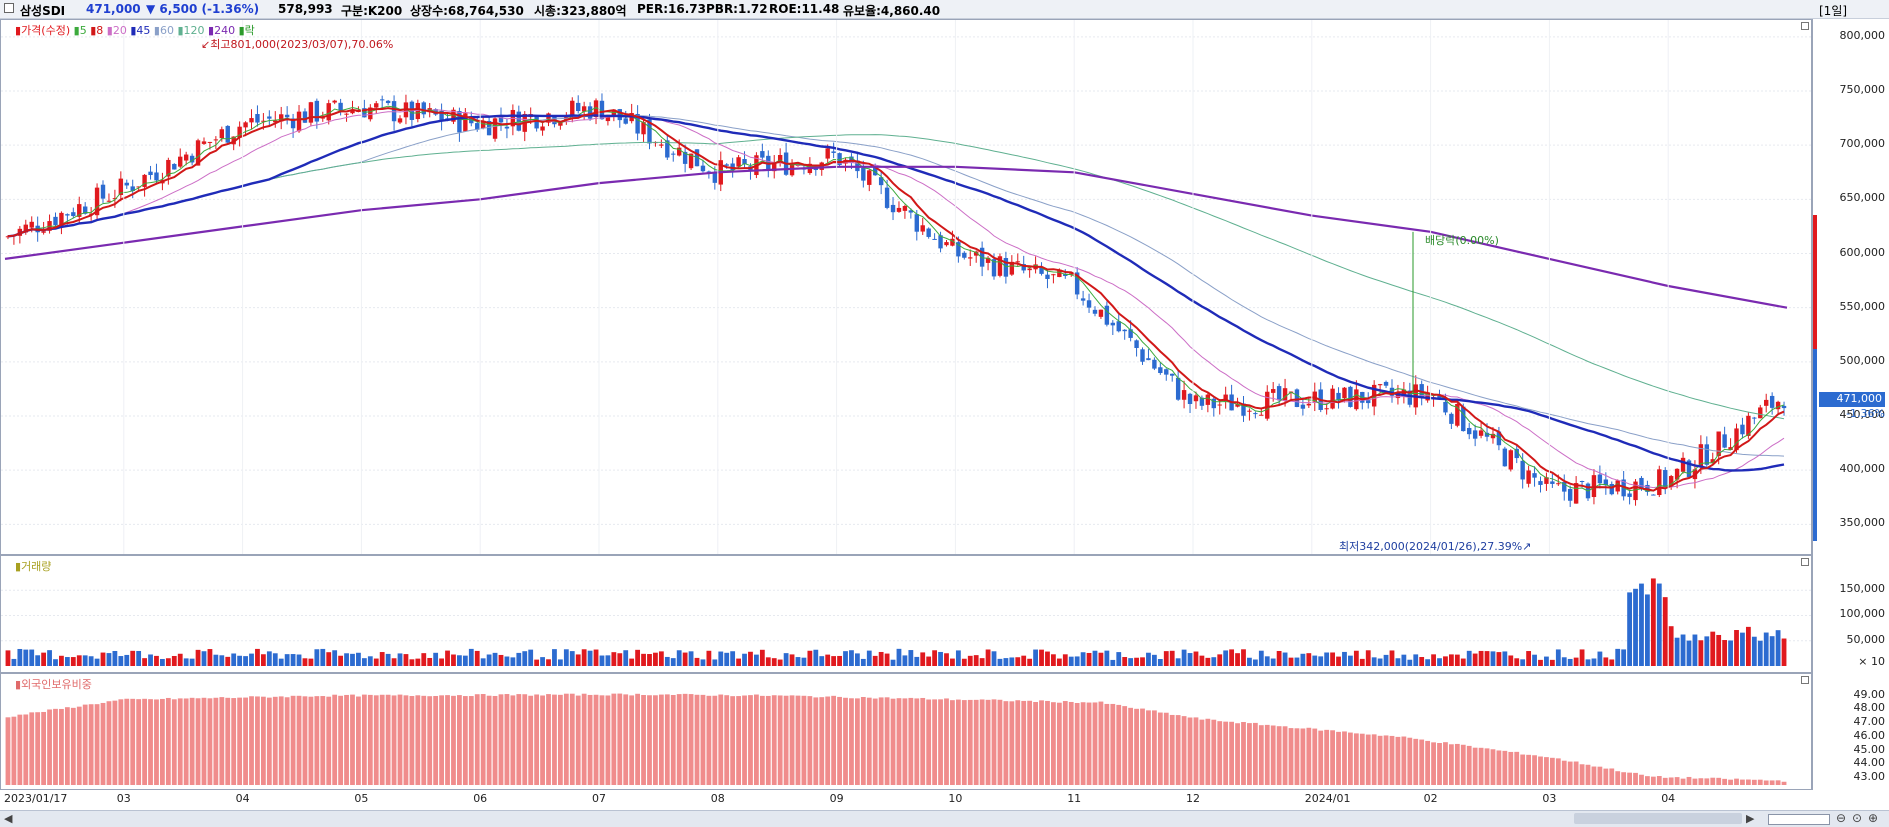 The image size is (1889, 827). Describe the element at coordinates (1862, 614) in the screenshot. I see `volume-axis-tick: 100,000` at that location.